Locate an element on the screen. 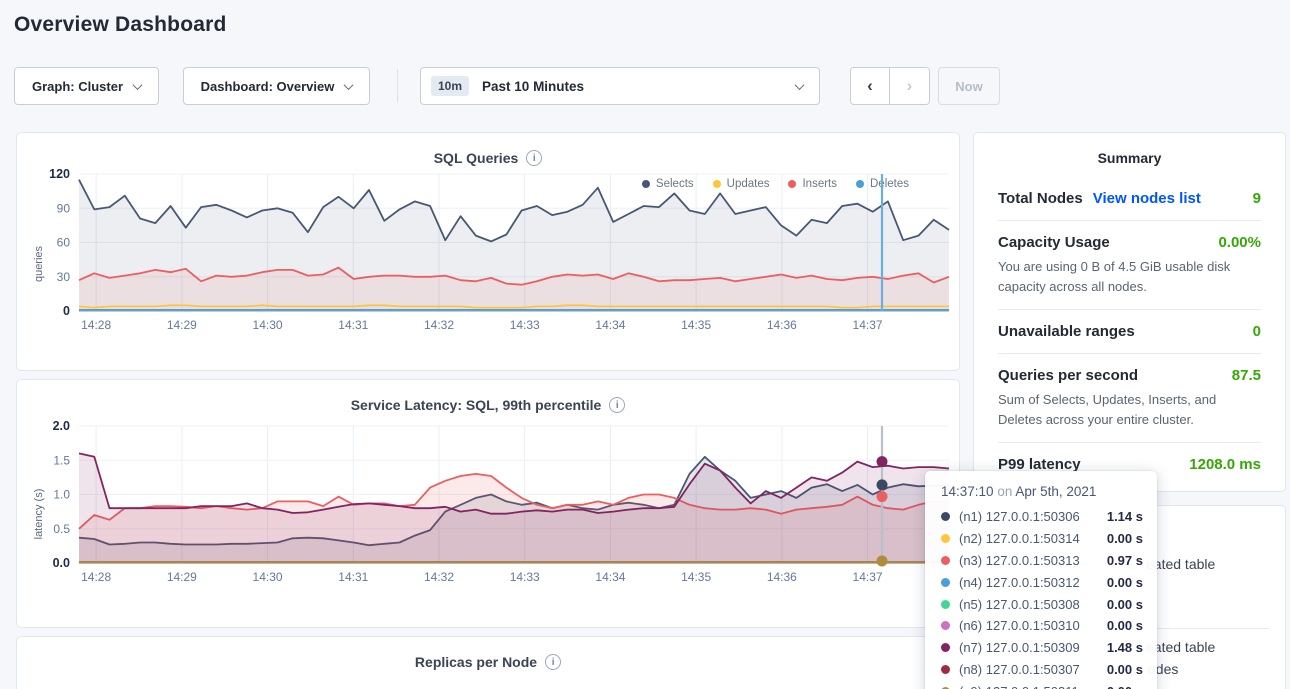 The image size is (1290, 689). queries-per-second-row: Queries per second 87.5 is located at coordinates (1129, 375).